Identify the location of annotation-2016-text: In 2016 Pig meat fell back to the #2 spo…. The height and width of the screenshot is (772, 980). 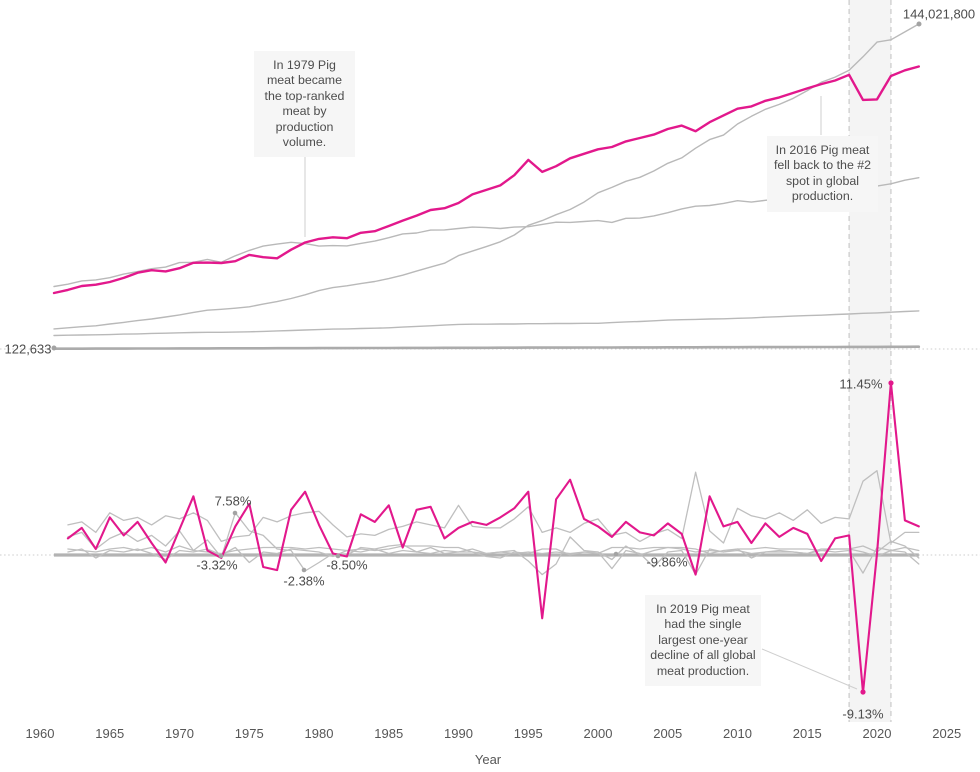
(822, 173).